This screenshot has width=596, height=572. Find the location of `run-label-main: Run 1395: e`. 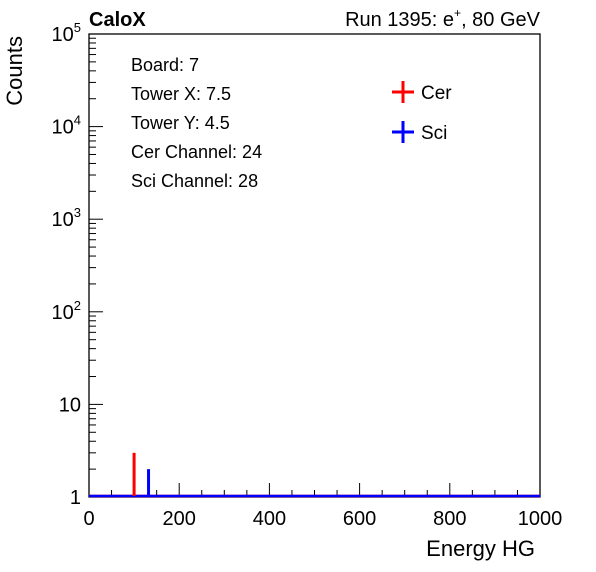

run-label-main: Run 1395: e is located at coordinates (399, 20).